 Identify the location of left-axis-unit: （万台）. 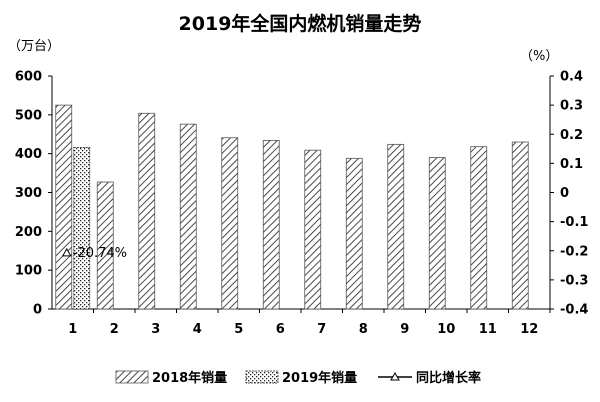
(34, 46).